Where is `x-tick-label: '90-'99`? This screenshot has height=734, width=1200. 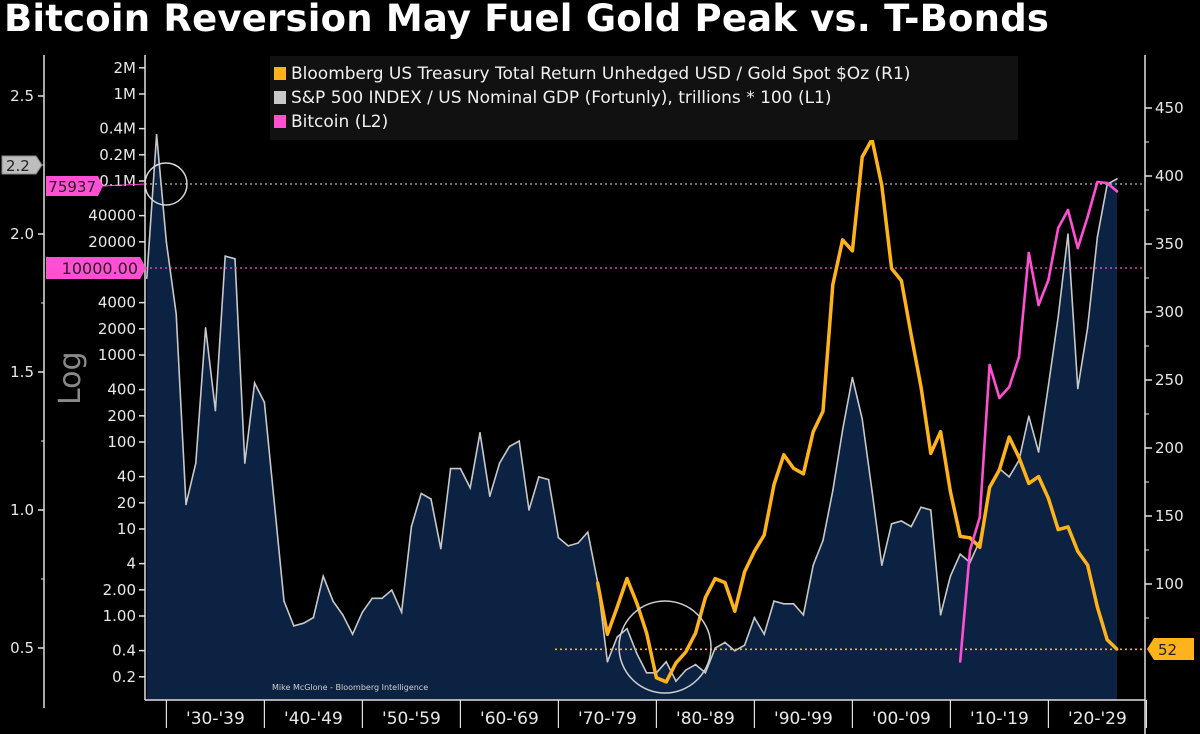
x-tick-label: '90-'99 is located at coordinates (803, 719).